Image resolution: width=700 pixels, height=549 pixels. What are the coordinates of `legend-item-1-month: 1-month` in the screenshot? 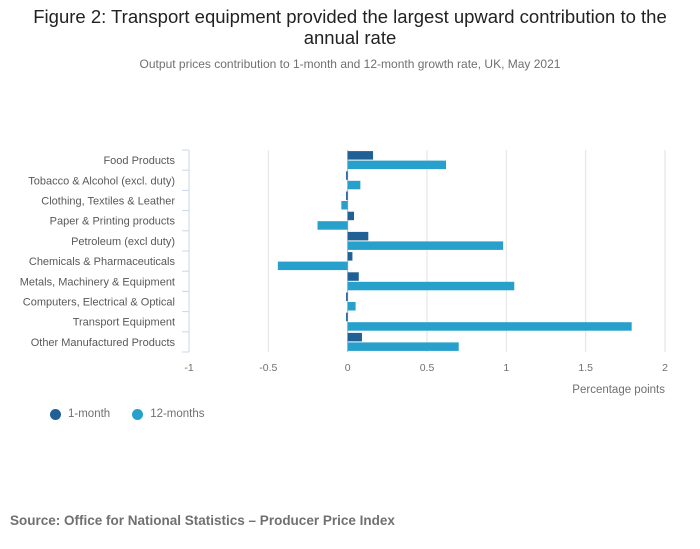 It's located at (80, 414).